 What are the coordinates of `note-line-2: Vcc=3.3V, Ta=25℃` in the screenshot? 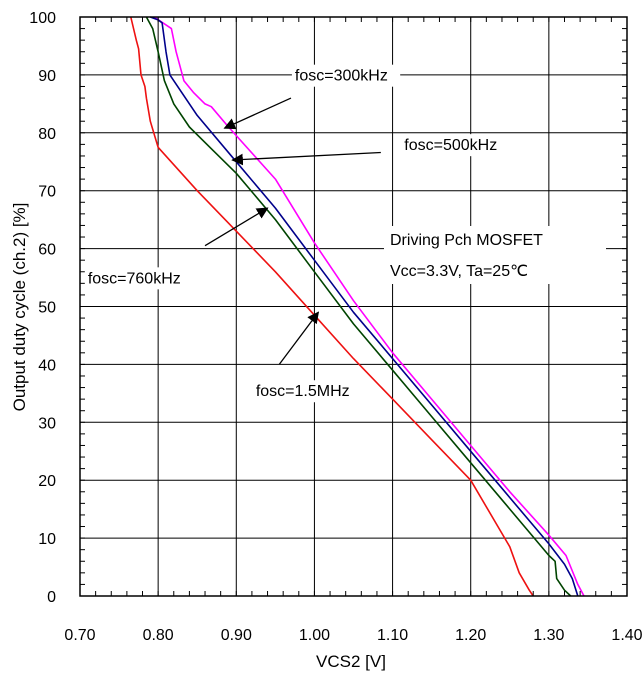 It's located at (459, 271).